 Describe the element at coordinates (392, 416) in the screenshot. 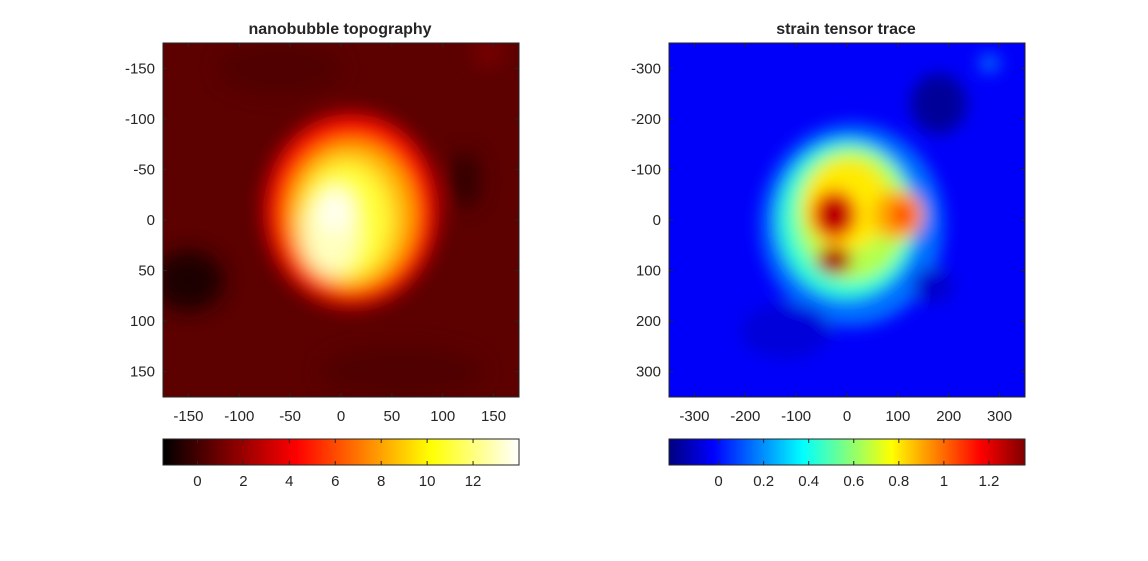

I see `x-tick-label: 50` at that location.